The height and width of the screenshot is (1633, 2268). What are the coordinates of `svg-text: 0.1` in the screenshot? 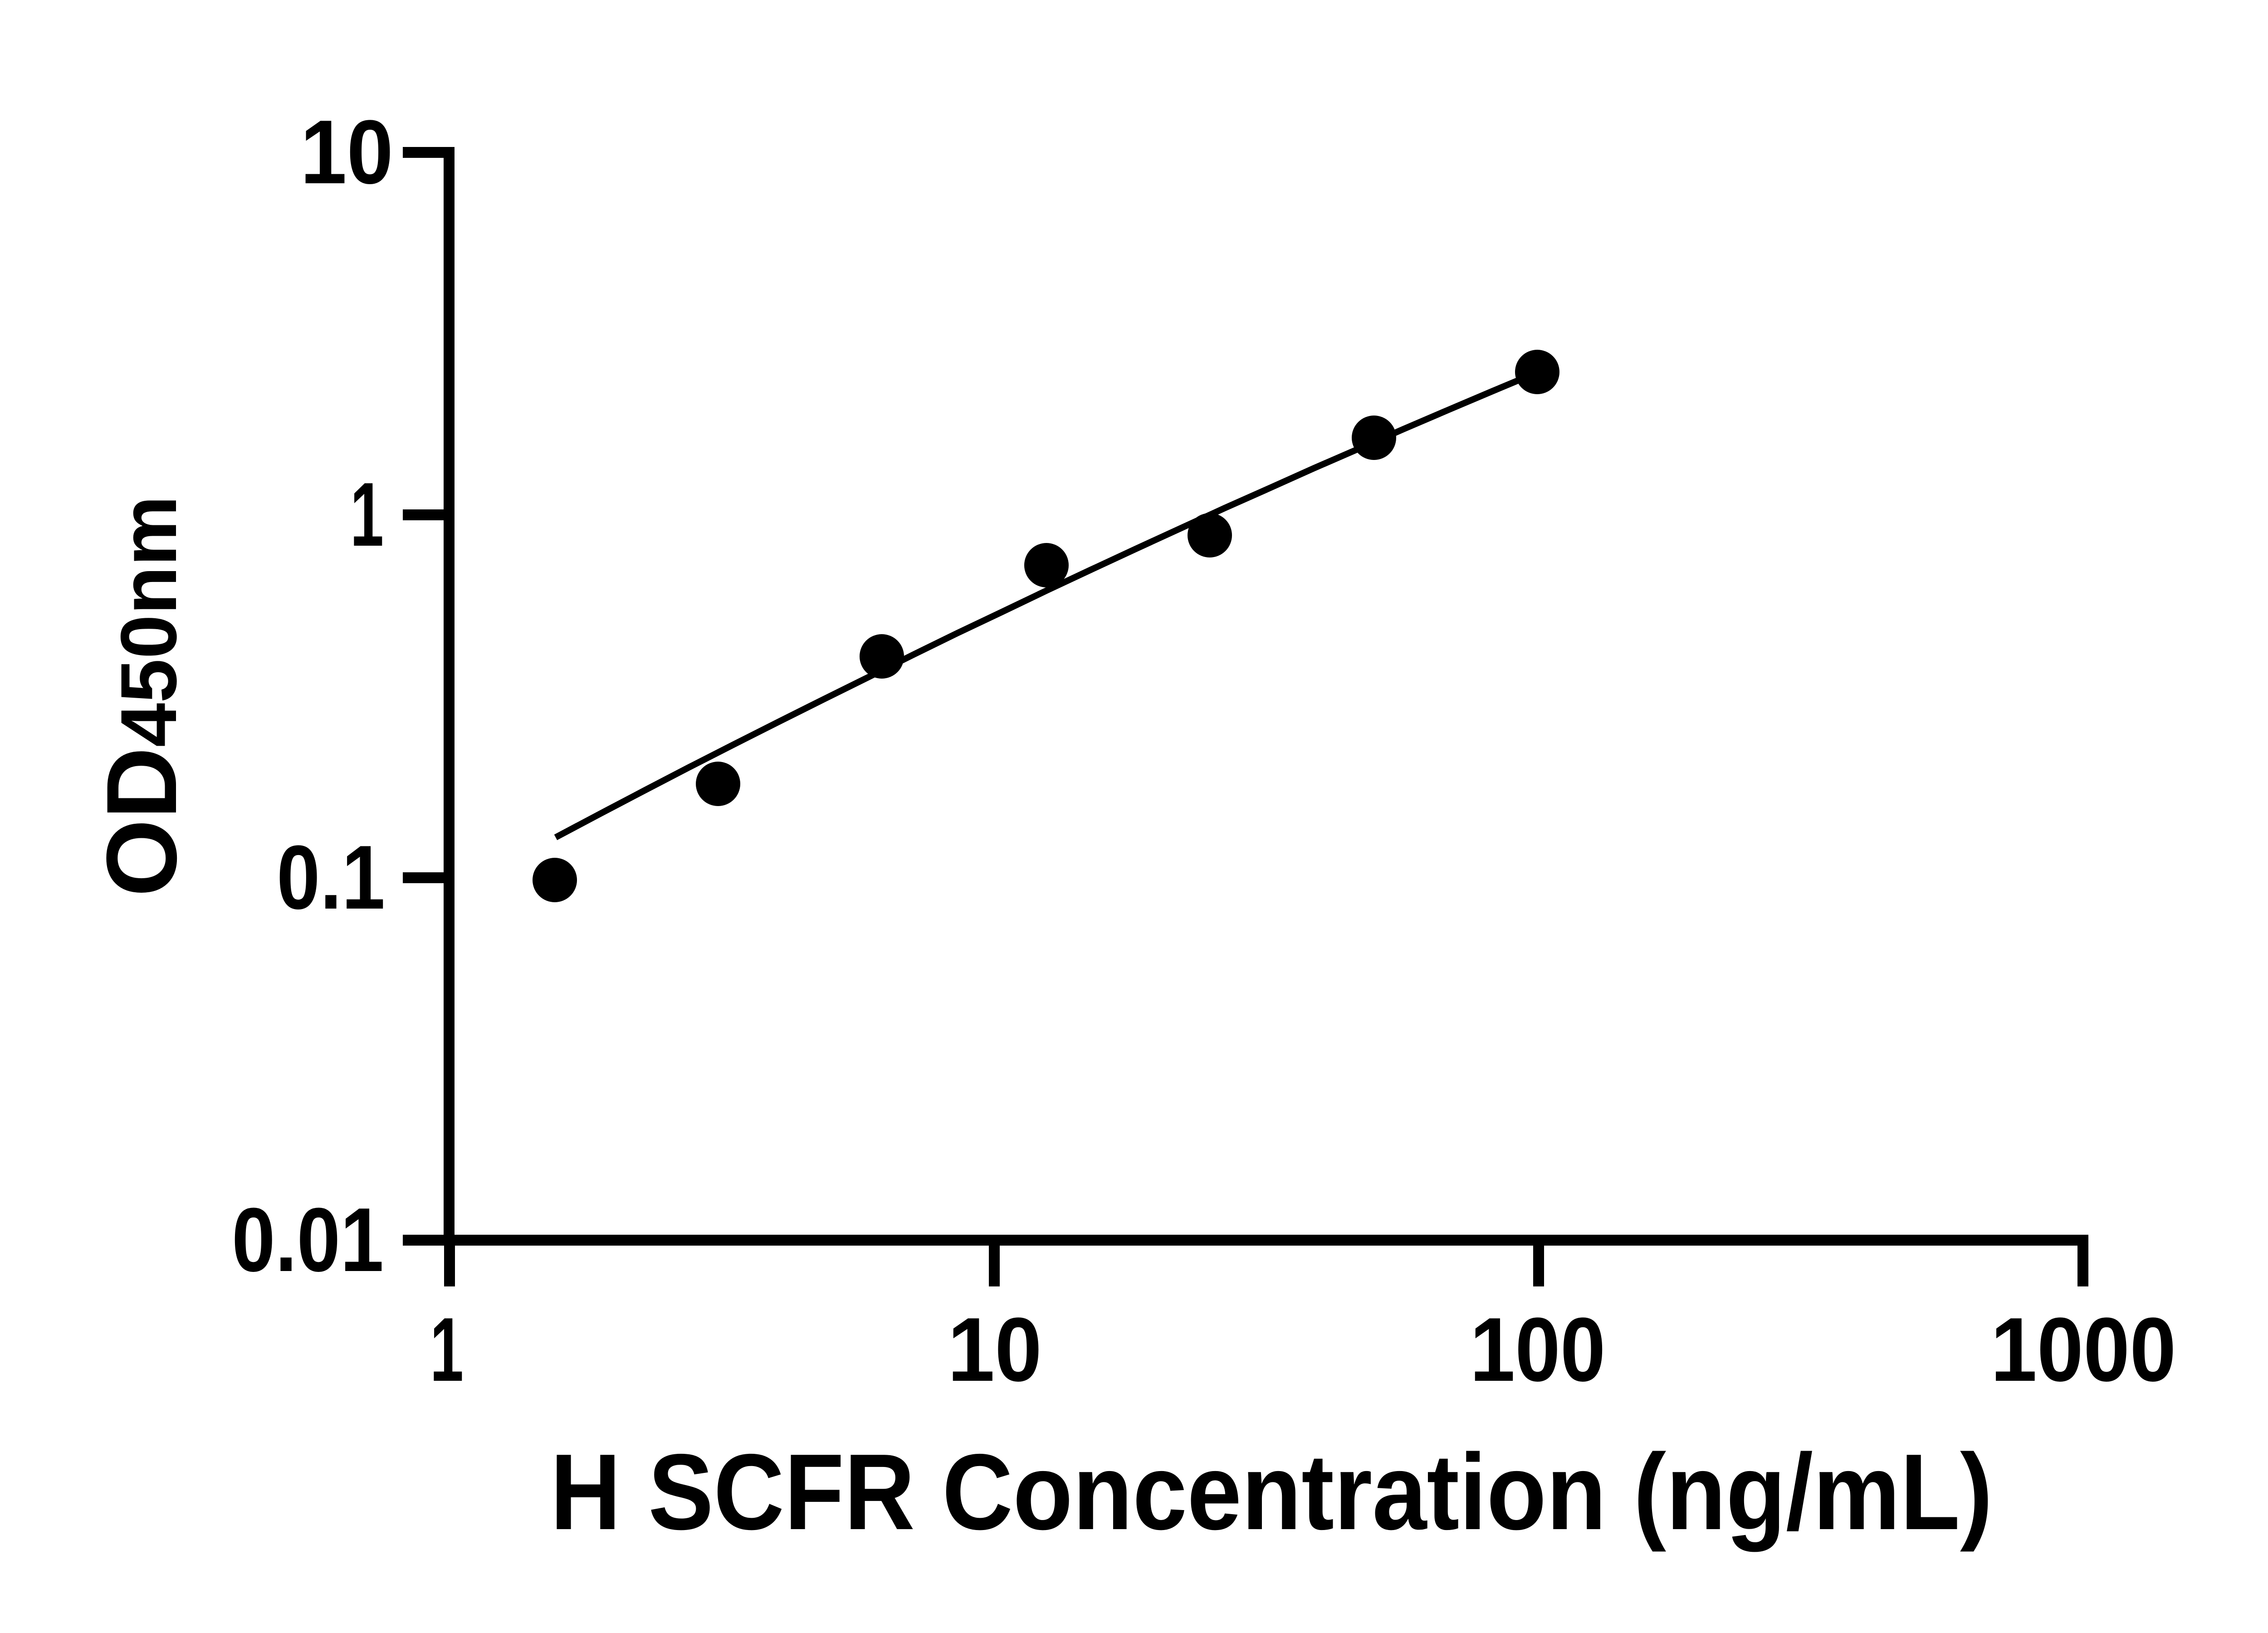 It's located at (331, 877).